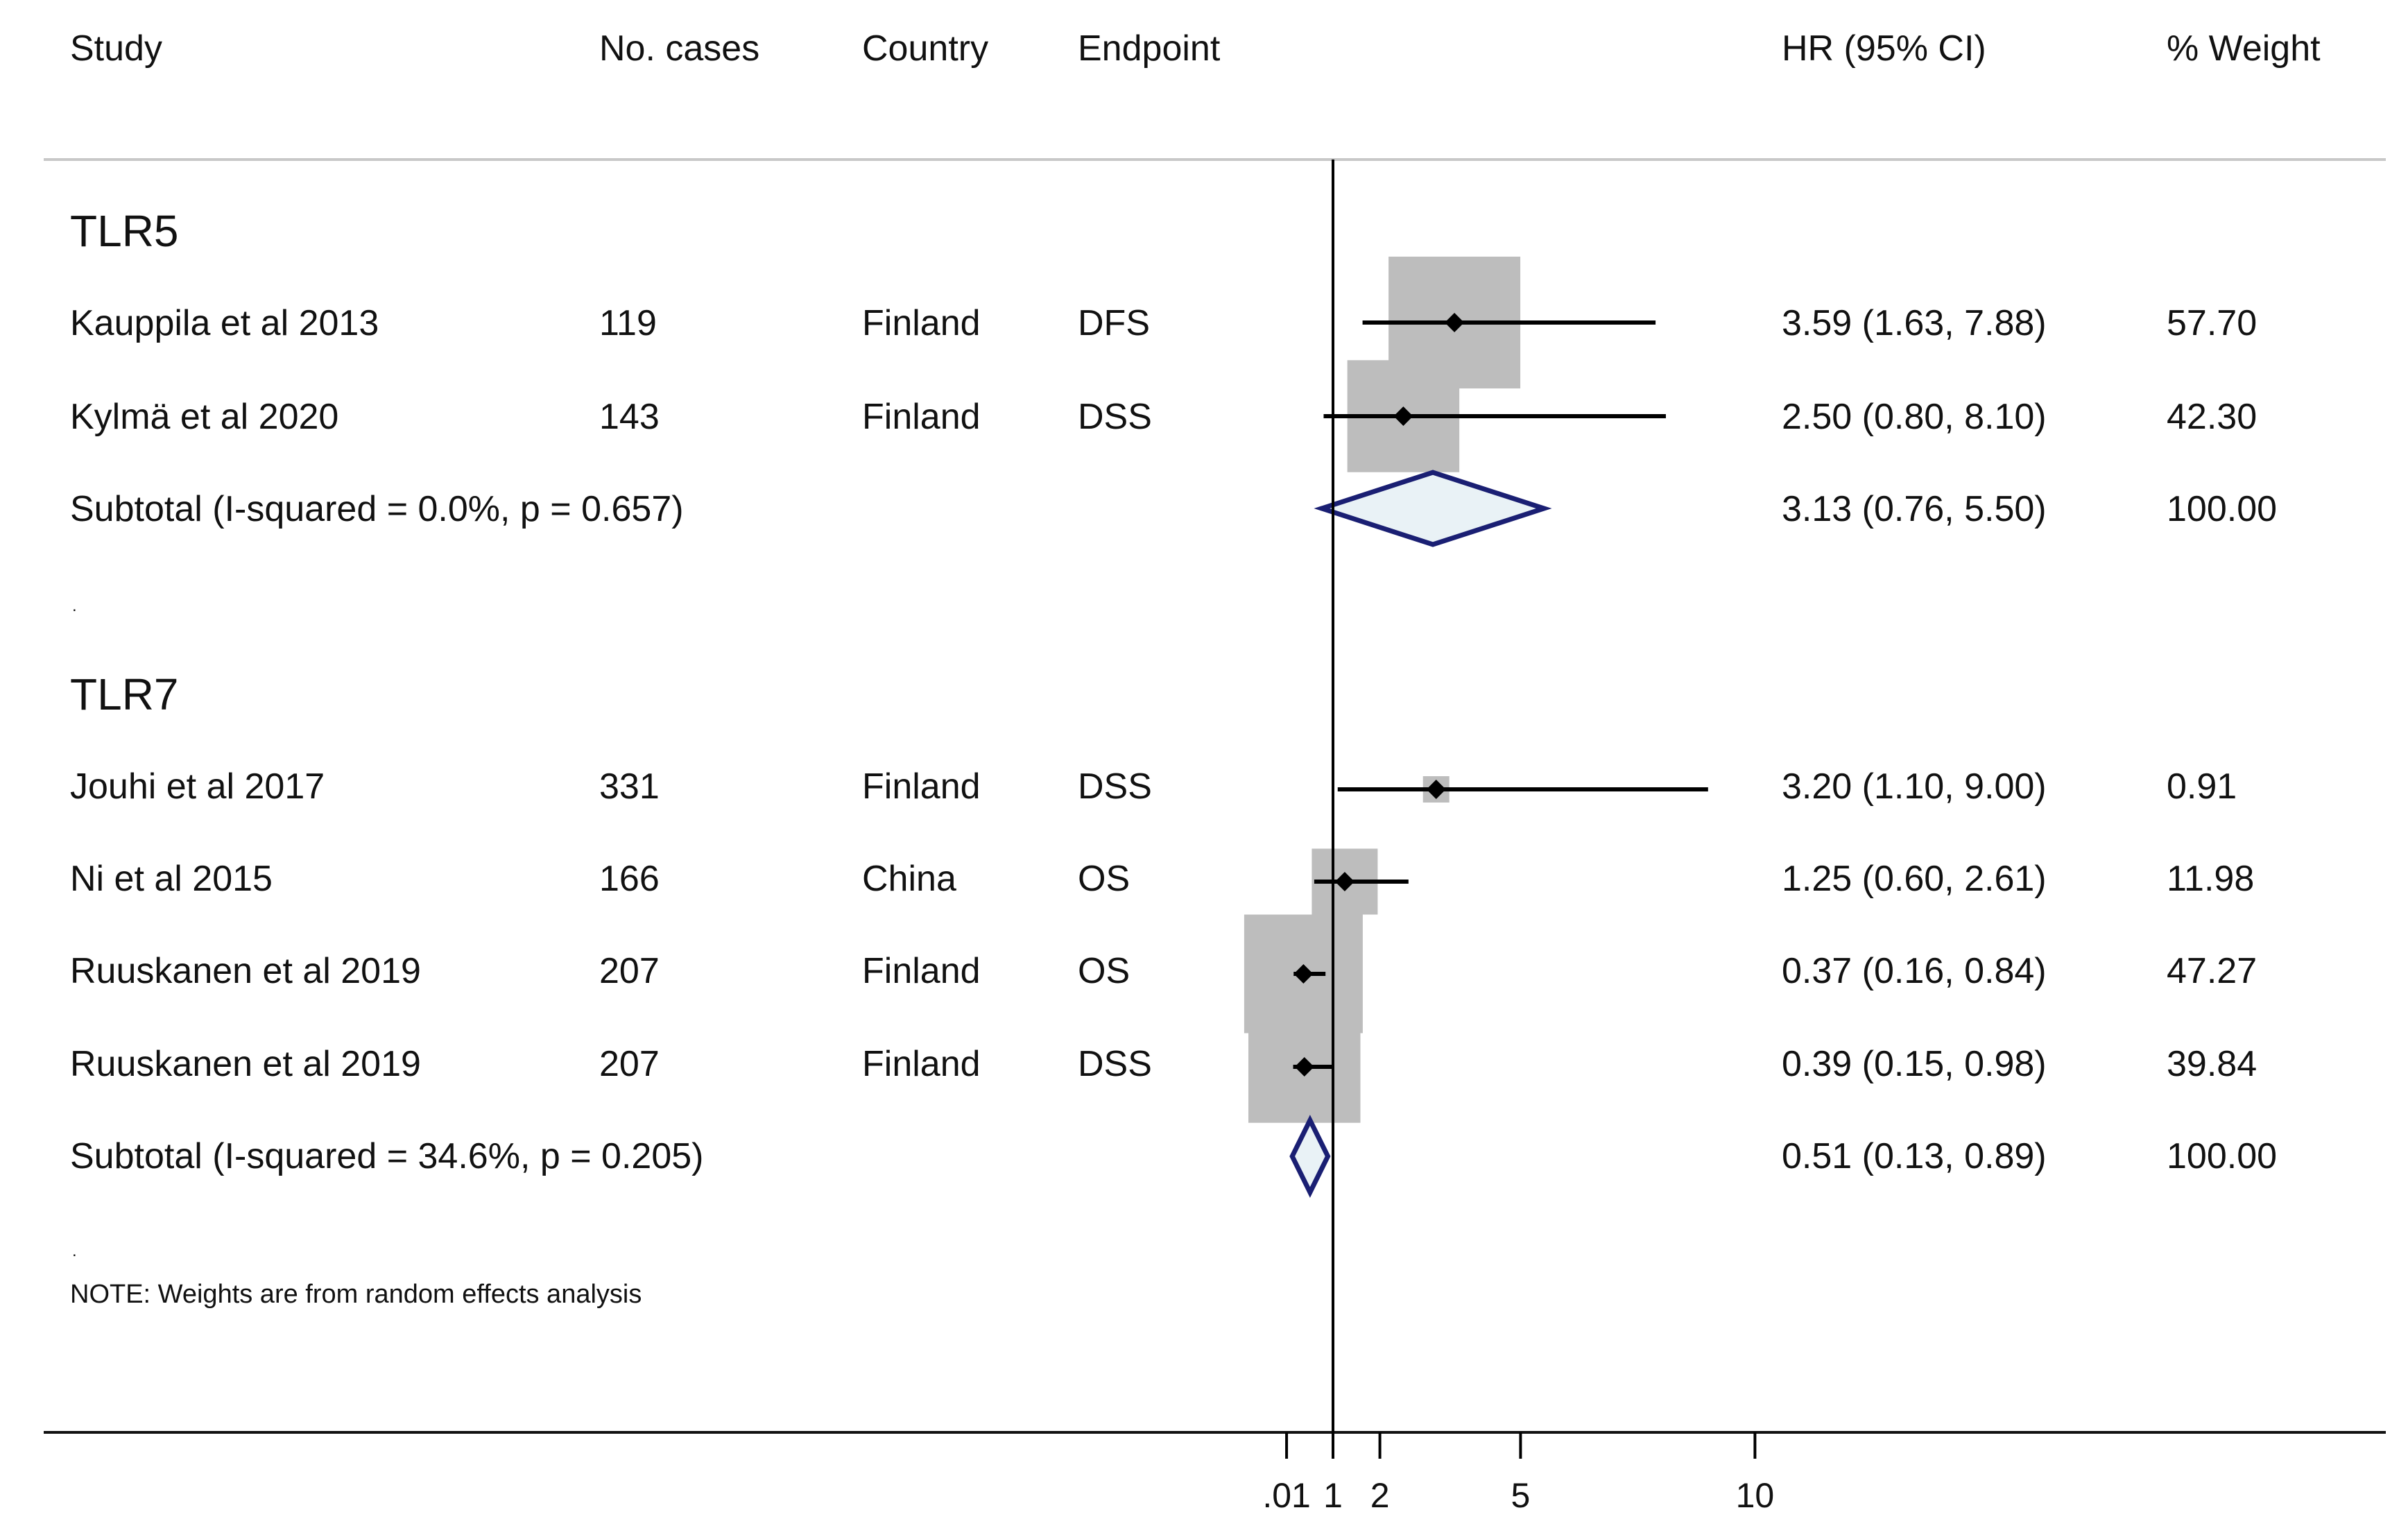  What do you see at coordinates (1914, 879) in the screenshot?
I see `study-hr: 1.25 (0.60, 2.61)` at bounding box center [1914, 879].